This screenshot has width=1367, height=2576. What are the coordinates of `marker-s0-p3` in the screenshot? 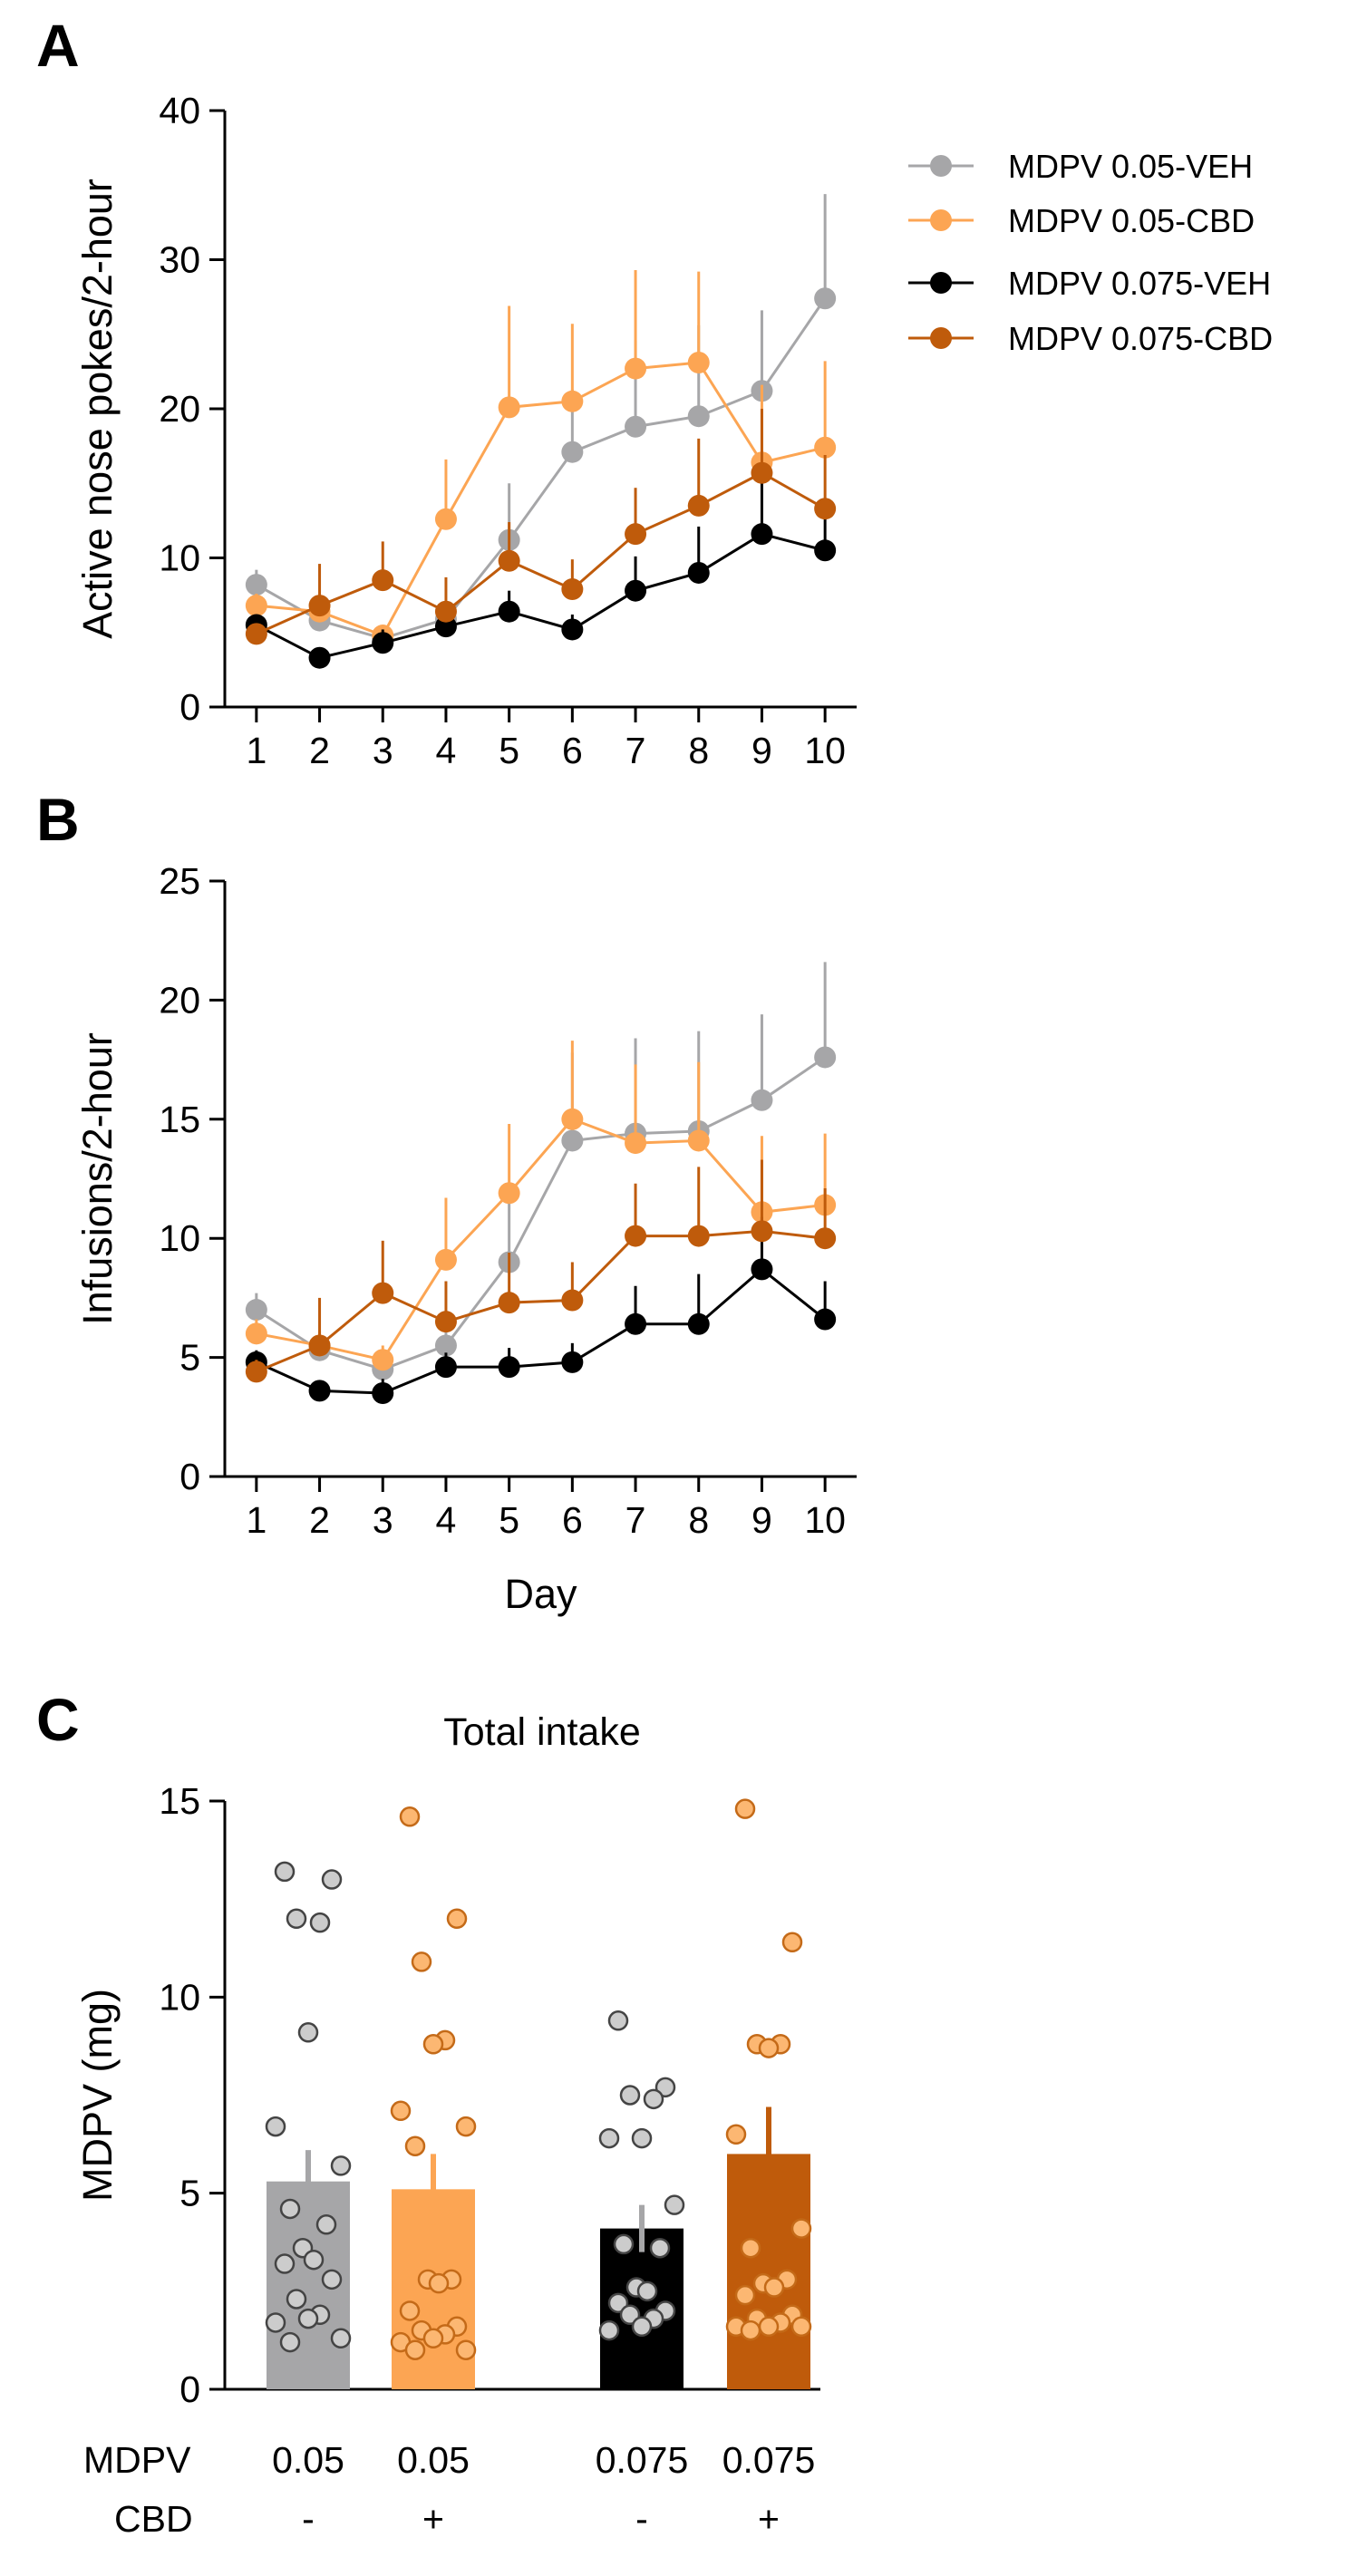 It's located at (445, 1345).